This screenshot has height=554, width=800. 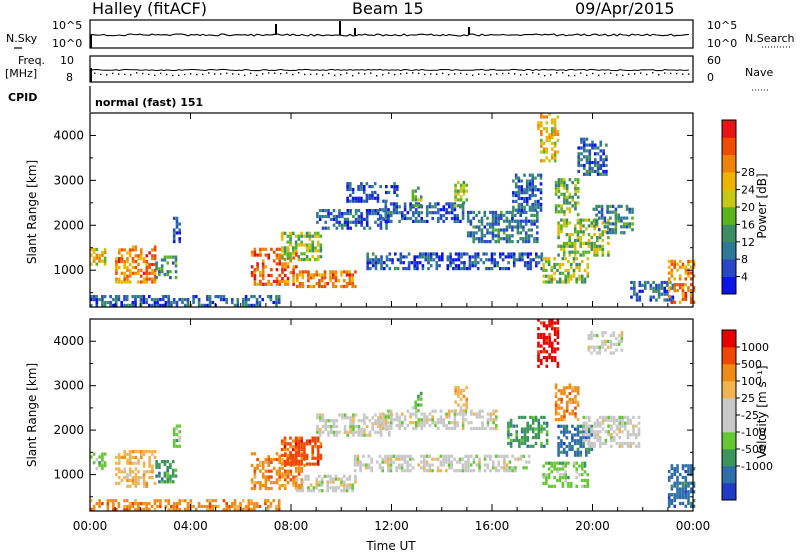 What do you see at coordinates (69, 77) in the screenshot?
I see `freq-tick-bottom: 8` at bounding box center [69, 77].